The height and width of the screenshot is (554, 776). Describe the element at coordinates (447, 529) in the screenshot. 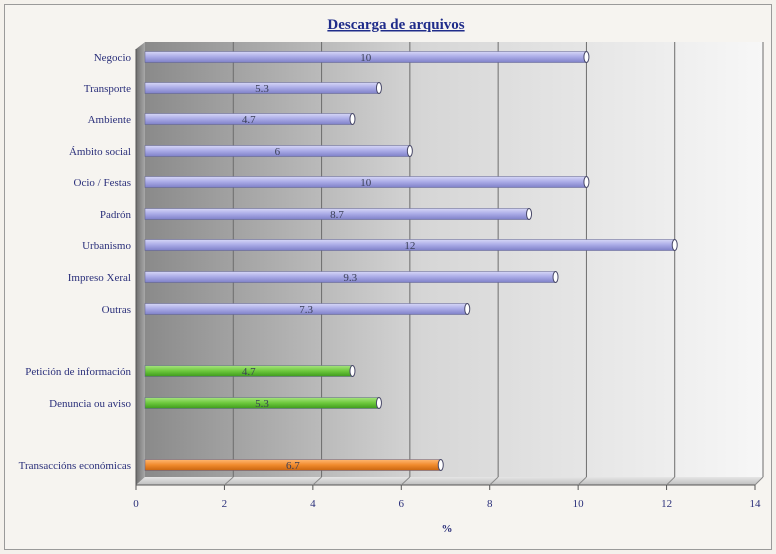

I see `x-axis-title: %` at that location.